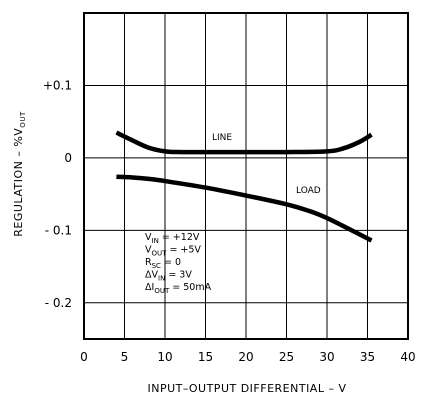 This screenshot has height=400, width=422. Describe the element at coordinates (58, 230) in the screenshot. I see `y-tick-label: - 0.1` at that location.